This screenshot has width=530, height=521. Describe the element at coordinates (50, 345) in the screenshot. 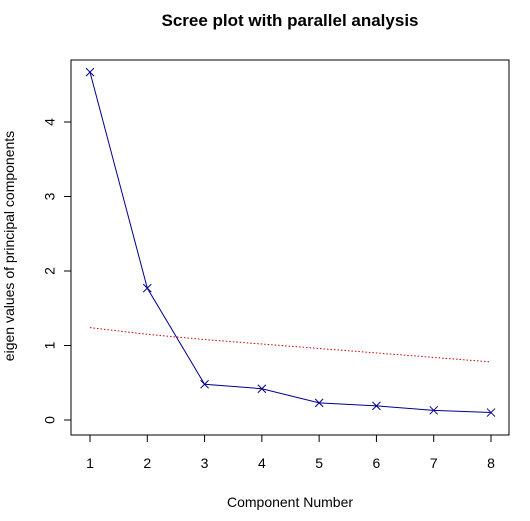

I see `y-tick-label: 1` at that location.